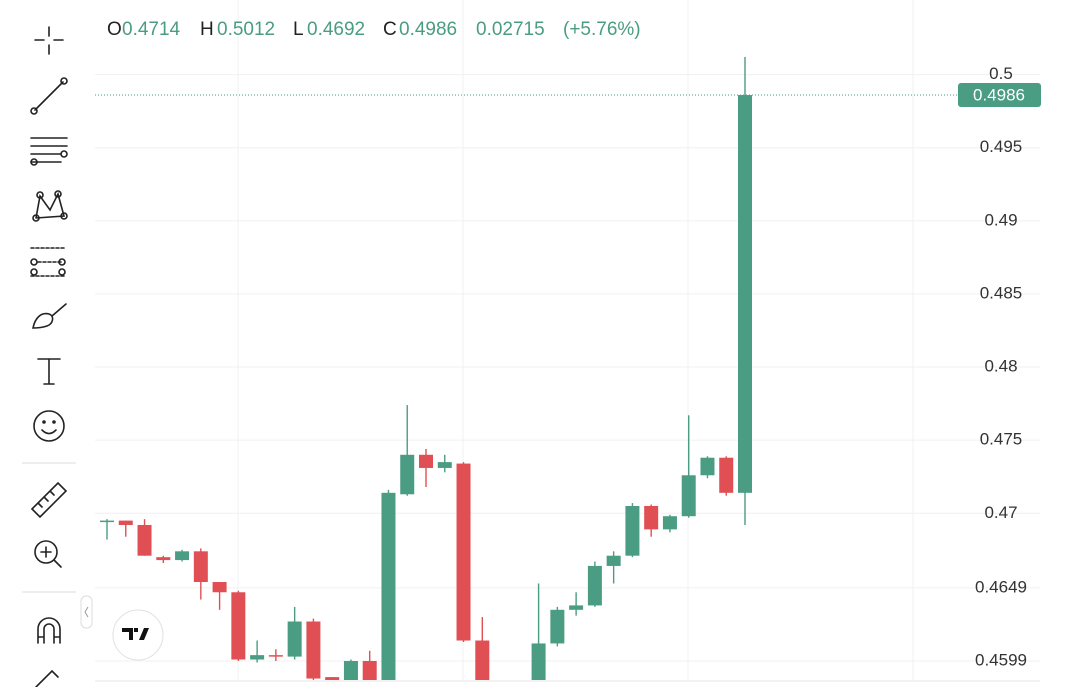  Describe the element at coordinates (93, 357) in the screenshot. I see `toolbar` at that location.